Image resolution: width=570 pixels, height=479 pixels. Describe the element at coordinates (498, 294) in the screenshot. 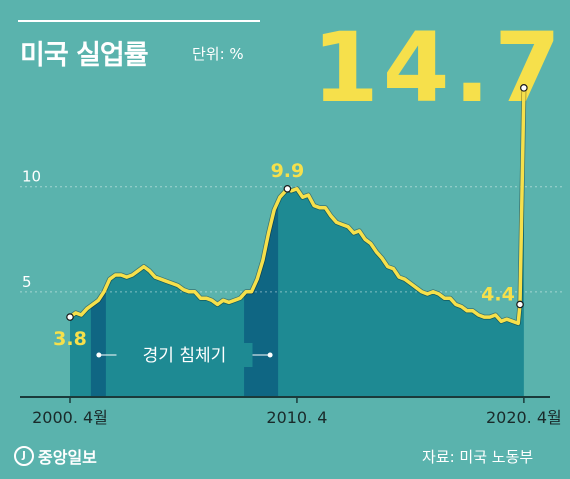

I see `annotation-label: 4.4` at that location.